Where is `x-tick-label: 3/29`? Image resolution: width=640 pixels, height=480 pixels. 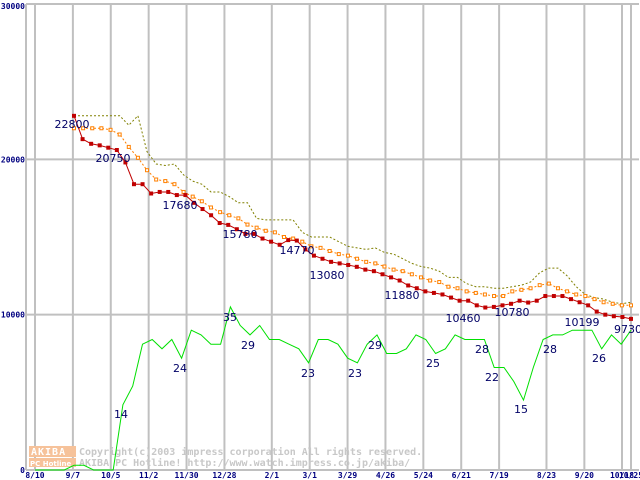
x-tick-label: 3/29 is located at coordinates (347, 475).